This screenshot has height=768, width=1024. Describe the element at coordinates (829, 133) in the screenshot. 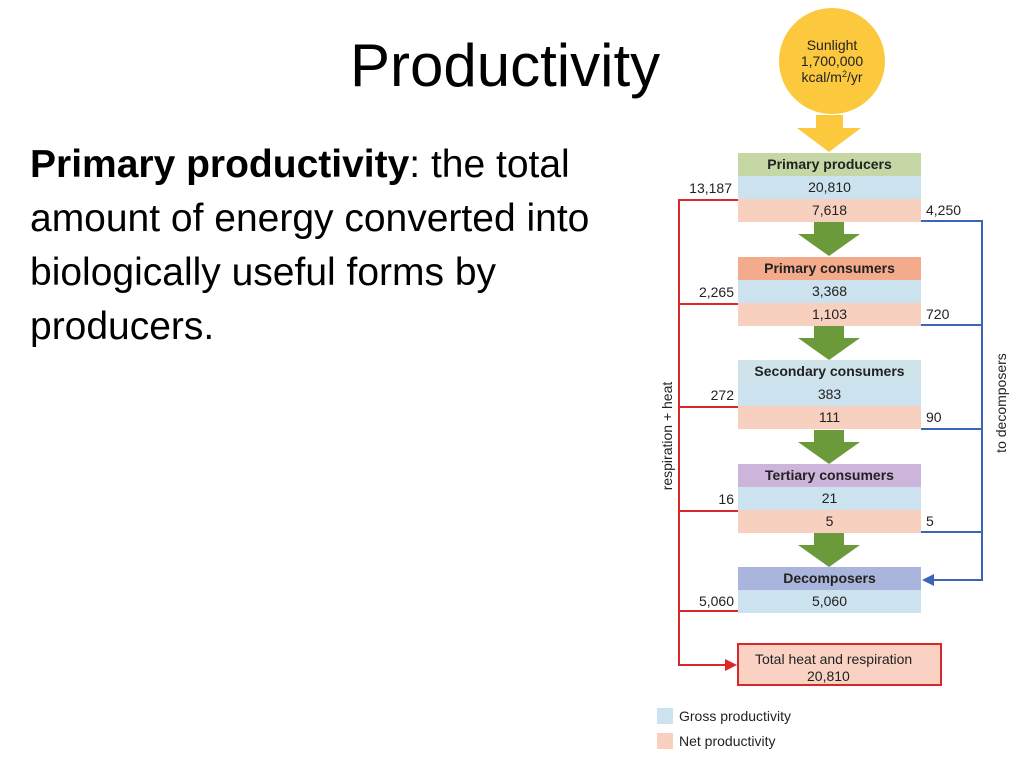

I see `sunlight-arrow` at that location.